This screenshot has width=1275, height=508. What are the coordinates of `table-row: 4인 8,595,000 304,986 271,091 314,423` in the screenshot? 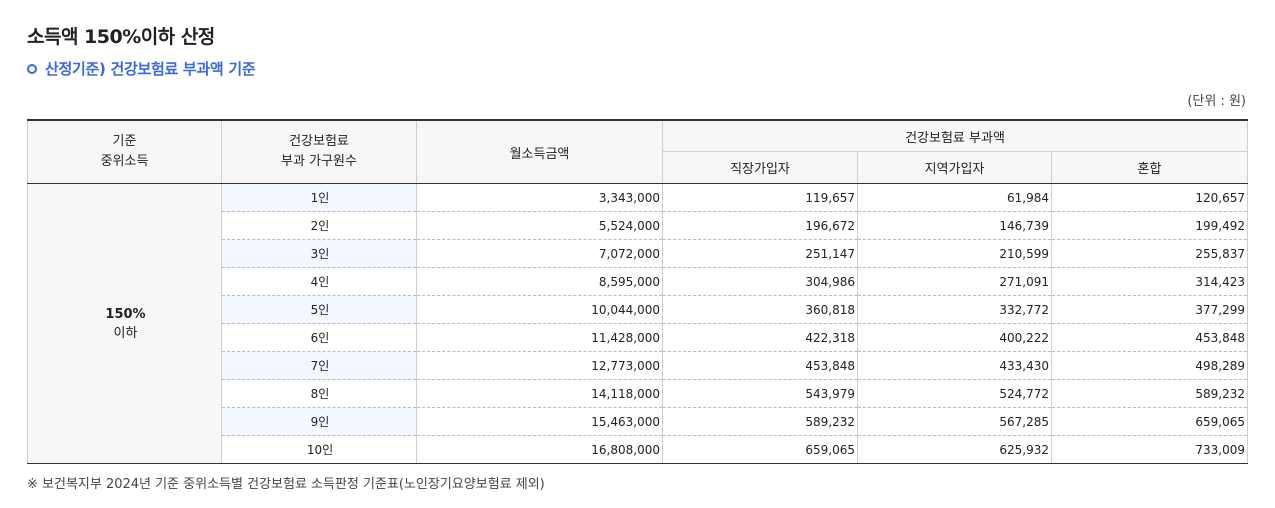 It's located at (638, 281).